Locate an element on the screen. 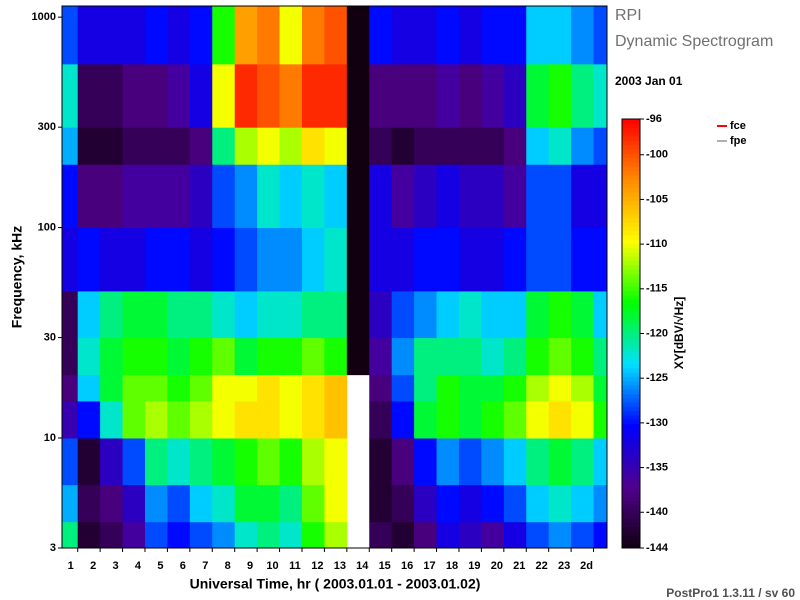  x-tick-label: 12 is located at coordinates (317, 566).